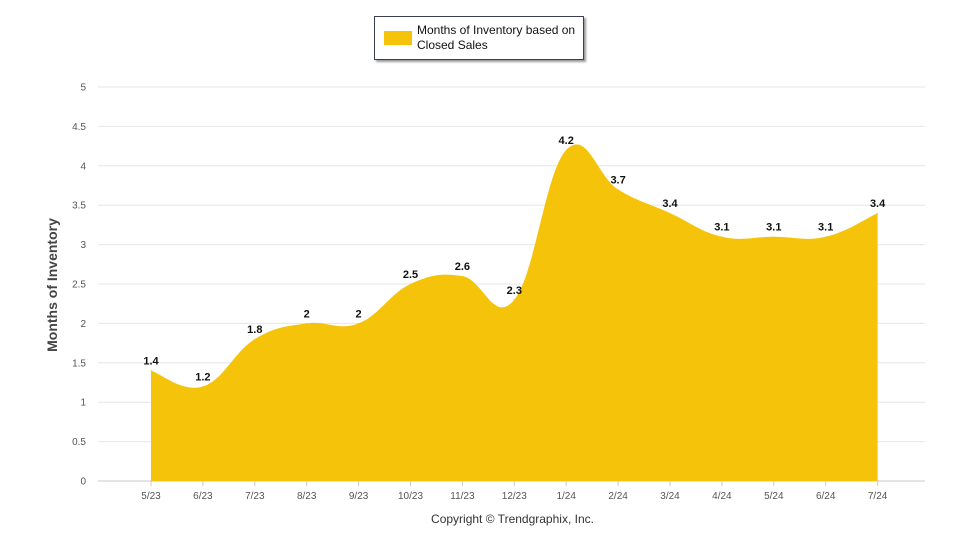 This screenshot has height=555, width=960. What do you see at coordinates (462, 267) in the screenshot?
I see `data-label: 2.6` at bounding box center [462, 267].